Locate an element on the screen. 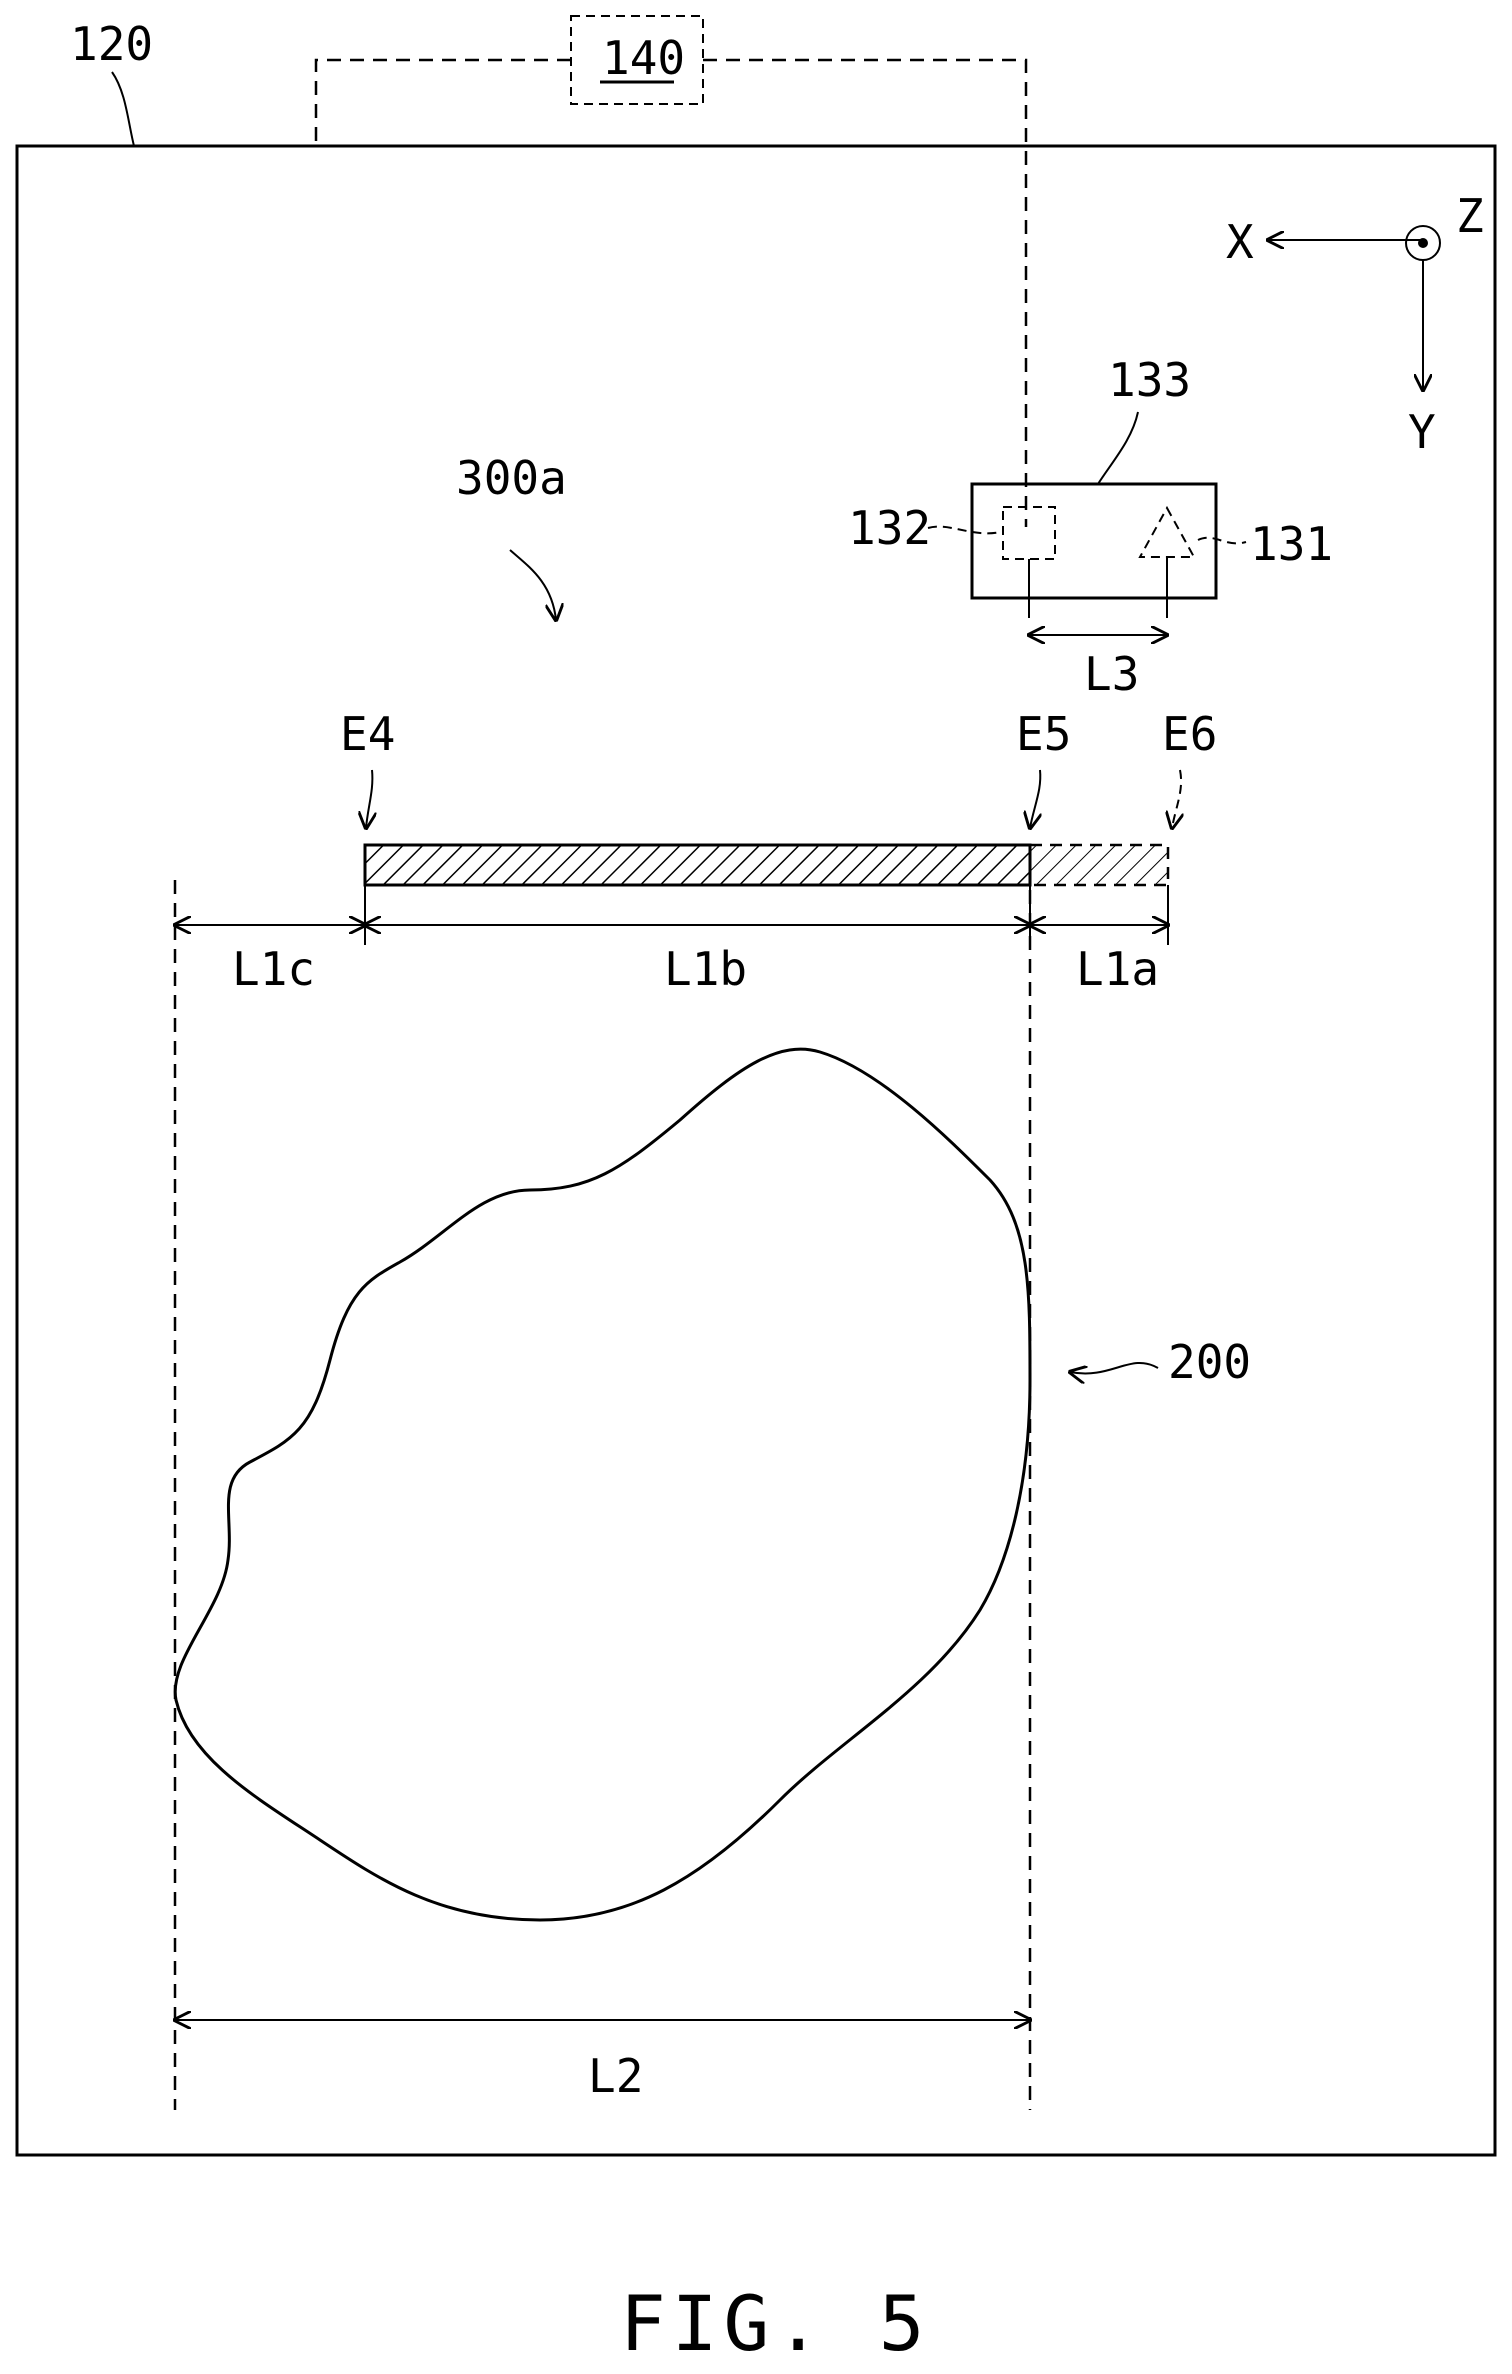 This screenshot has width=1512, height=2374. controller-link-left is located at coordinates (443, 103).